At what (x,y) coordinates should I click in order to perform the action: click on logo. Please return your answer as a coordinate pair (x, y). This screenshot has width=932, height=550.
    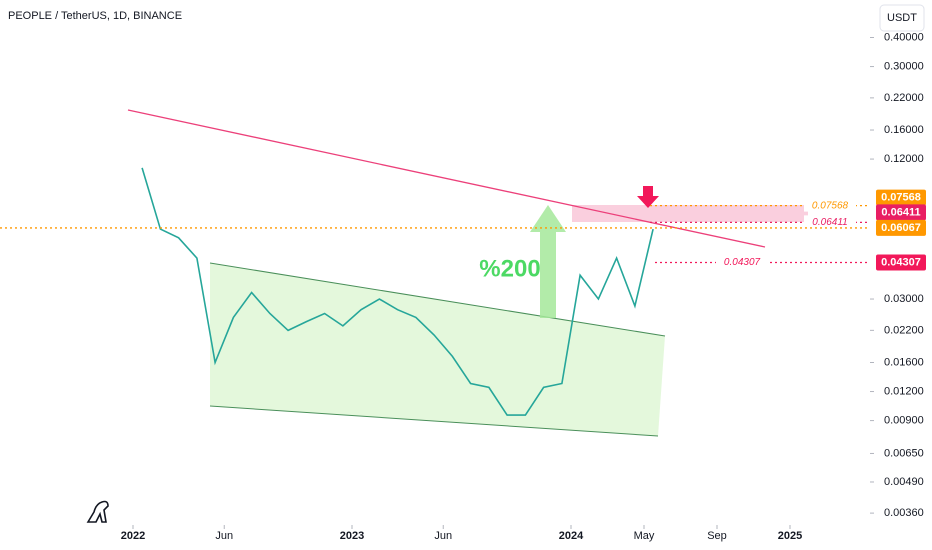
    Looking at the image, I should click on (97, 511).